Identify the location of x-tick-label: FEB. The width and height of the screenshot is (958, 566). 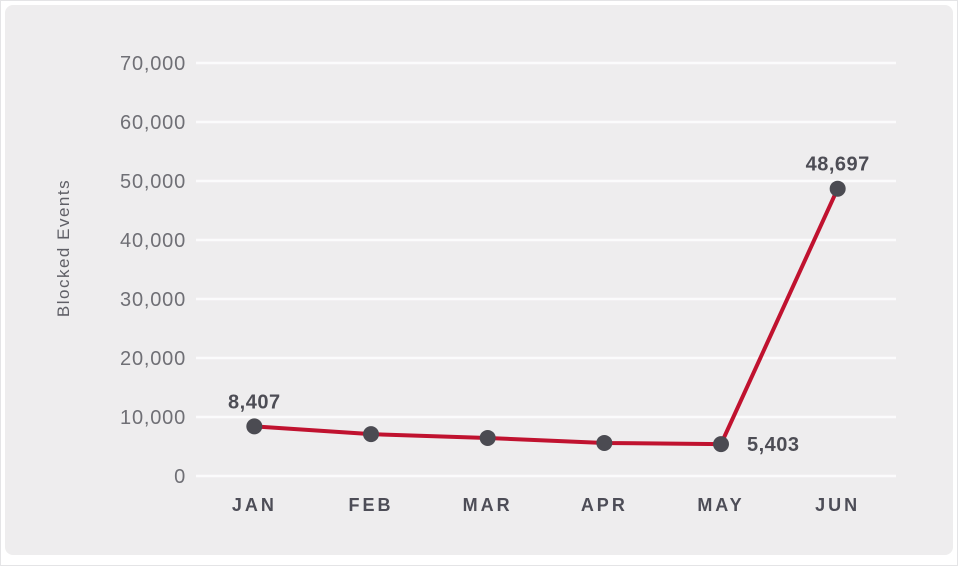
(371, 505).